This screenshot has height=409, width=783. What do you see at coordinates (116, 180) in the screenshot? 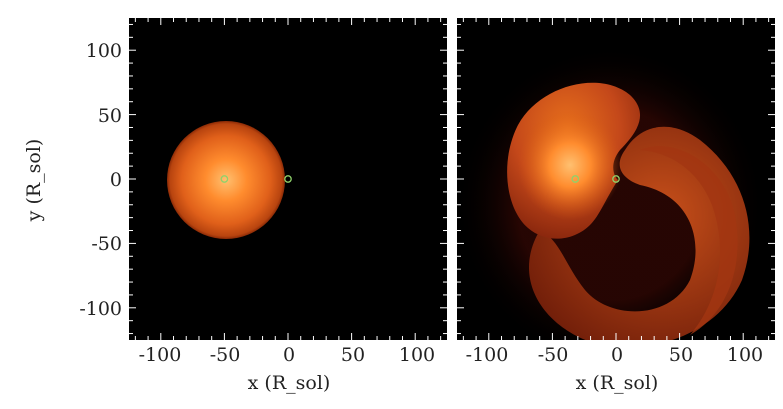
I see `y-tick-label: 0` at bounding box center [116, 180].